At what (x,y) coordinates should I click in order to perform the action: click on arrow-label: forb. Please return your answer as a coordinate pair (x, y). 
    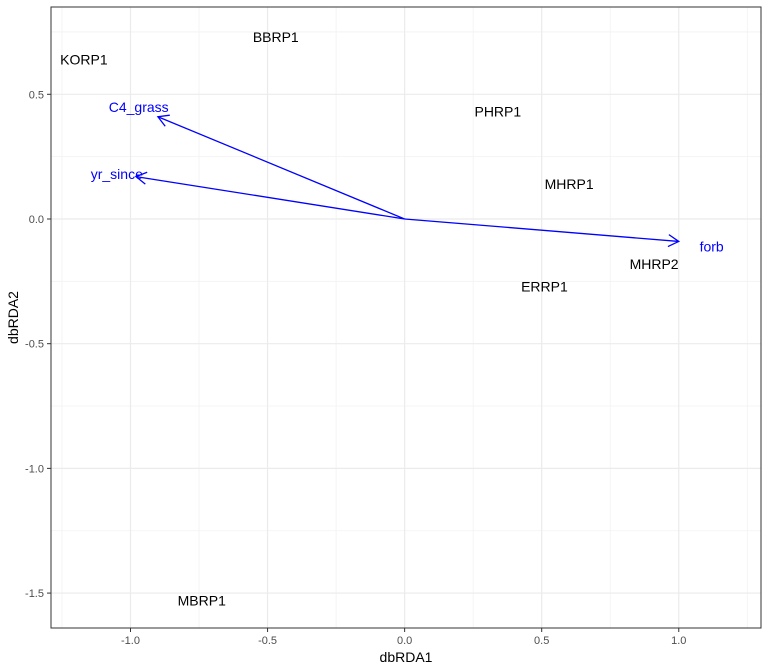
    Looking at the image, I should click on (712, 246).